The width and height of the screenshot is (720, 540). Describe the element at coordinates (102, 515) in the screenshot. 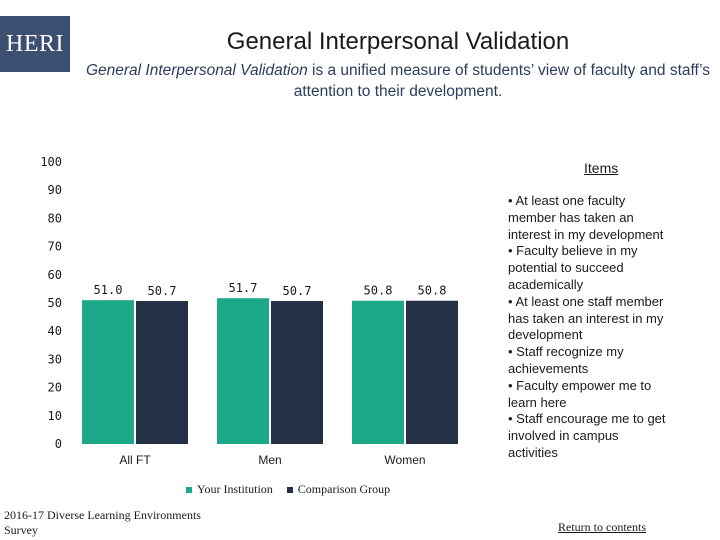

I see `source-line-1: 2016-17 Diverse Learning Environments` at that location.